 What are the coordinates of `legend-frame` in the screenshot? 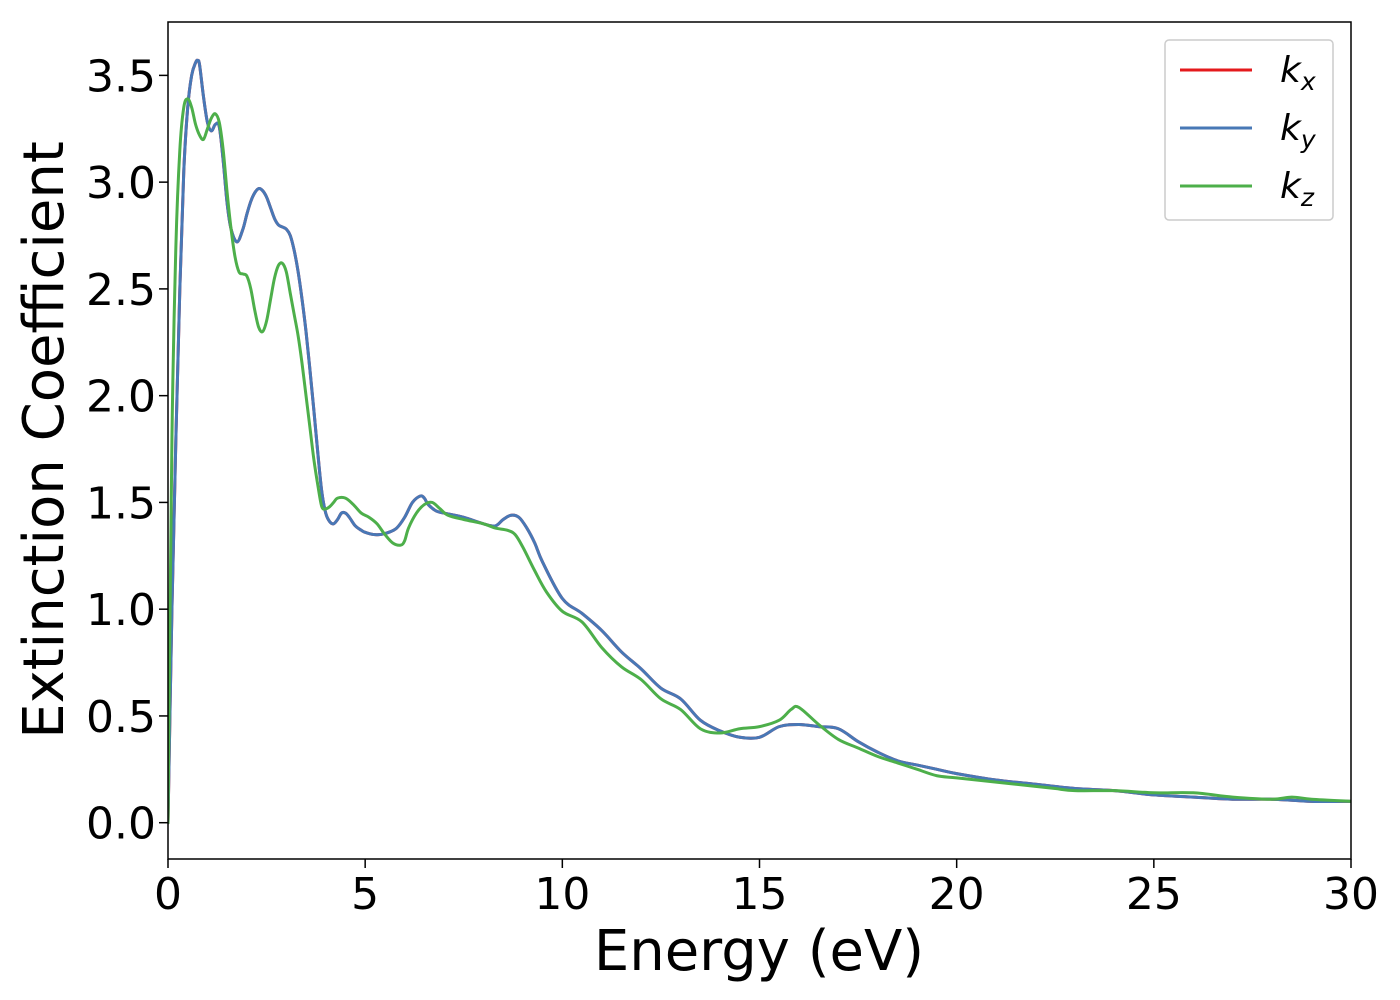 It's located at (1249, 130).